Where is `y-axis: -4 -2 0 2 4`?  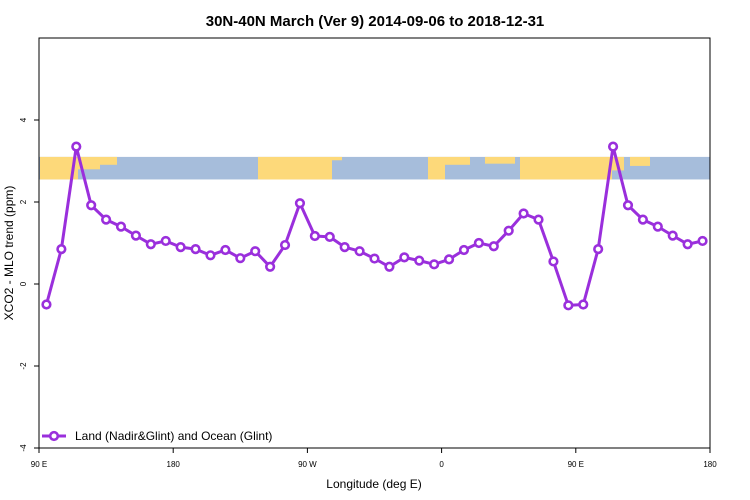 y-axis: -4 -2 0 2 4 is located at coordinates (29, 284).